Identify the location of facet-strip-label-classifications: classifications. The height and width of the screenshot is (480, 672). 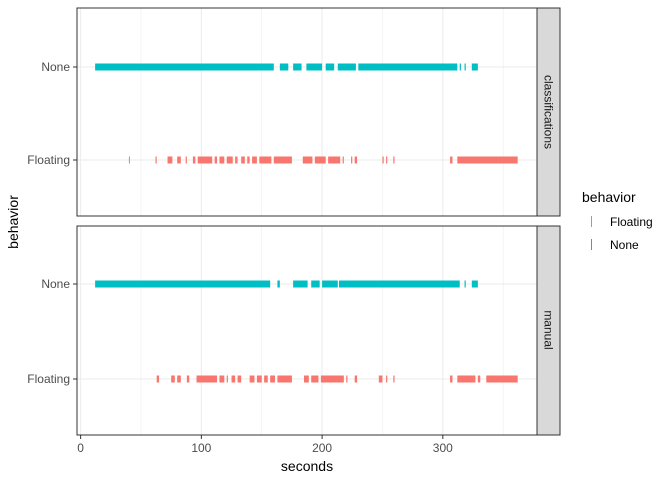
(549, 112).